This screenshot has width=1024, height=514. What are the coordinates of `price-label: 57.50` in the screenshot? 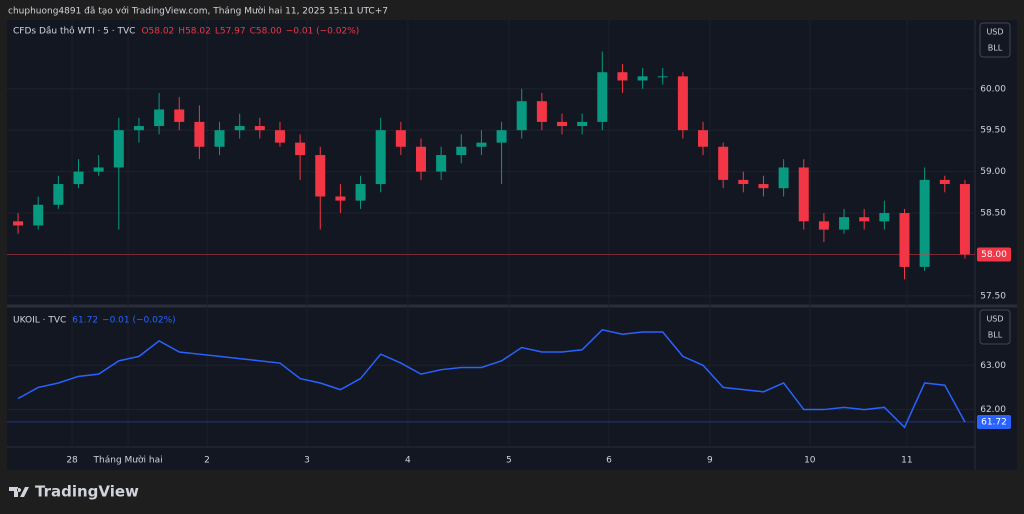 It's located at (993, 296).